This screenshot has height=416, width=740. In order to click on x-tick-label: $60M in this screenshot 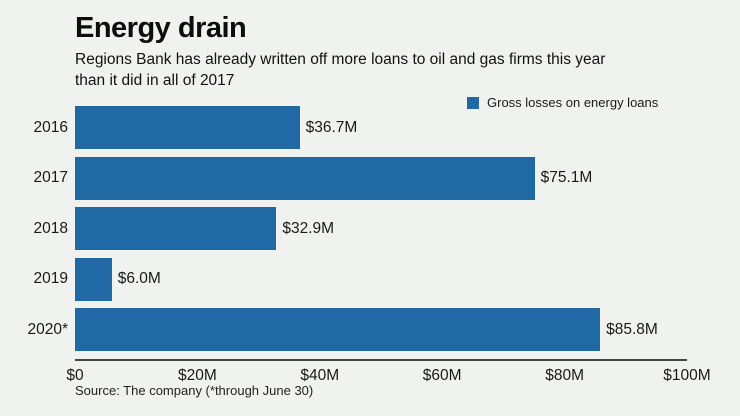, I will do `click(442, 375)`.